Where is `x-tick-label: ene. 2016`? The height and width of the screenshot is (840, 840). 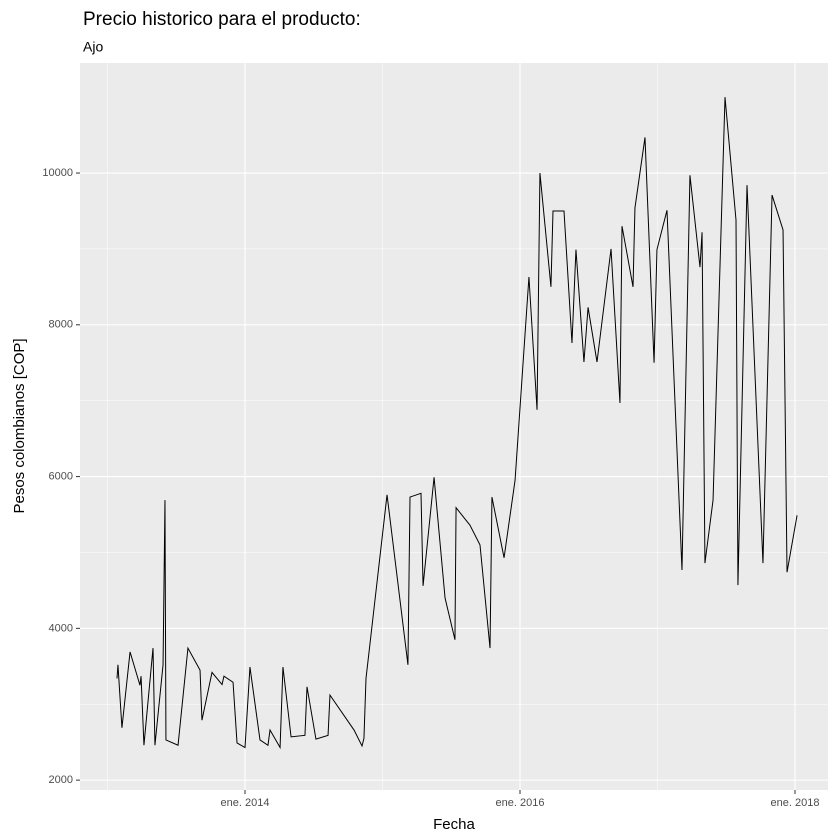 x-tick-label: ene. 2016 is located at coordinates (520, 803).